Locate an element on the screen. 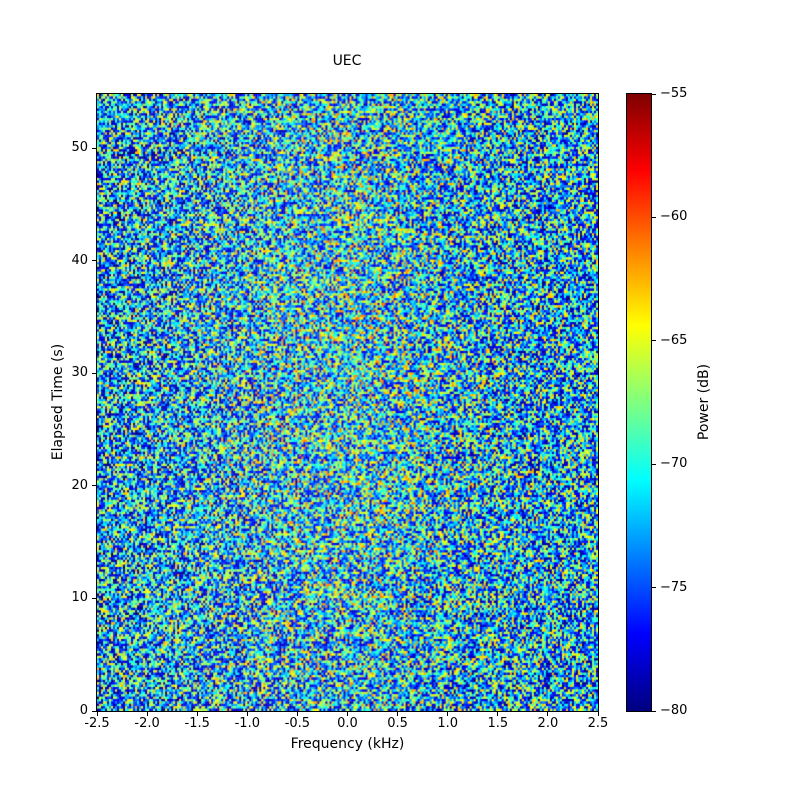  y-tick-label: 10 is located at coordinates (79, 598).